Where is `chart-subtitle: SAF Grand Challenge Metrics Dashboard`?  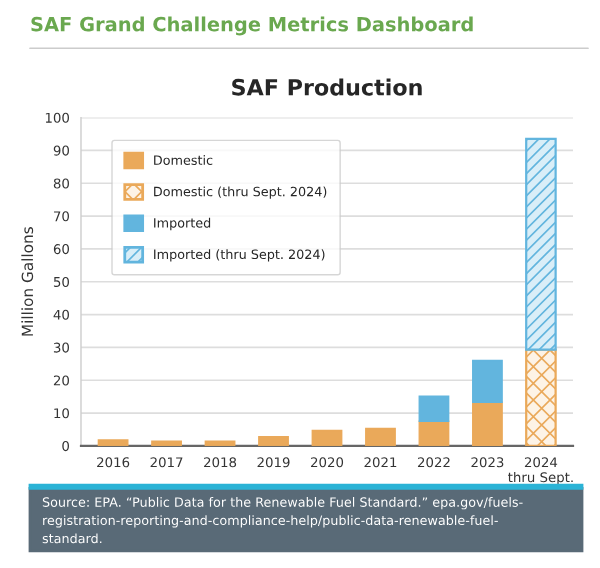 chart-subtitle: SAF Grand Challenge Metrics Dashboard is located at coordinates (252, 26).